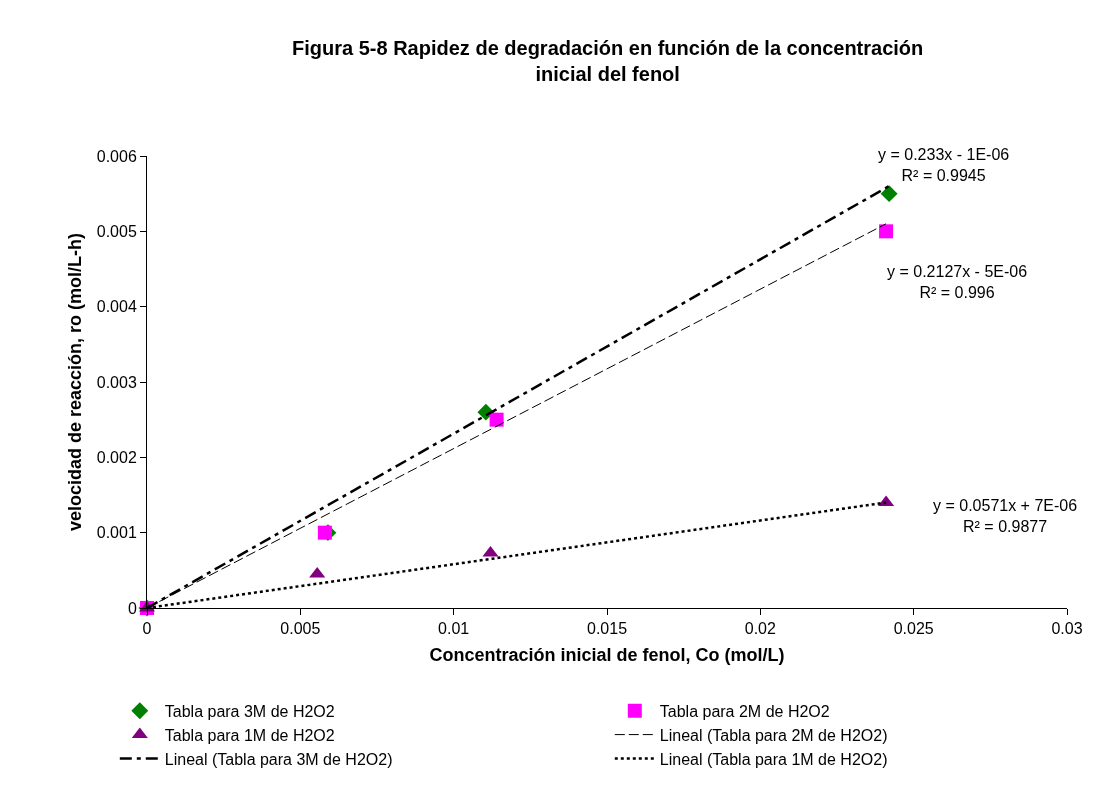  I want to click on annotation: y = 0.2127x - 5E-06 R² = 0.996, so click(957, 282).